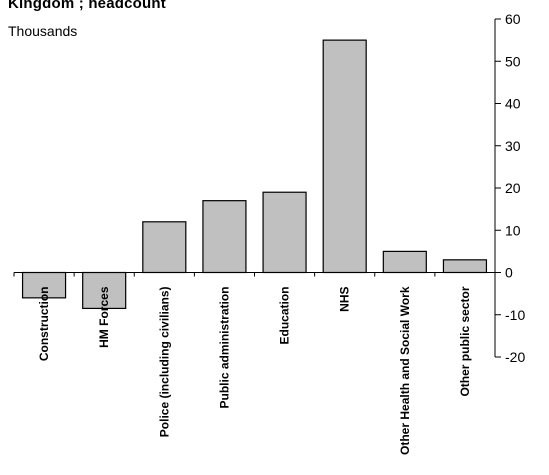 The image size is (549, 475). What do you see at coordinates (285, 316) in the screenshot?
I see `category-label: Education` at bounding box center [285, 316].